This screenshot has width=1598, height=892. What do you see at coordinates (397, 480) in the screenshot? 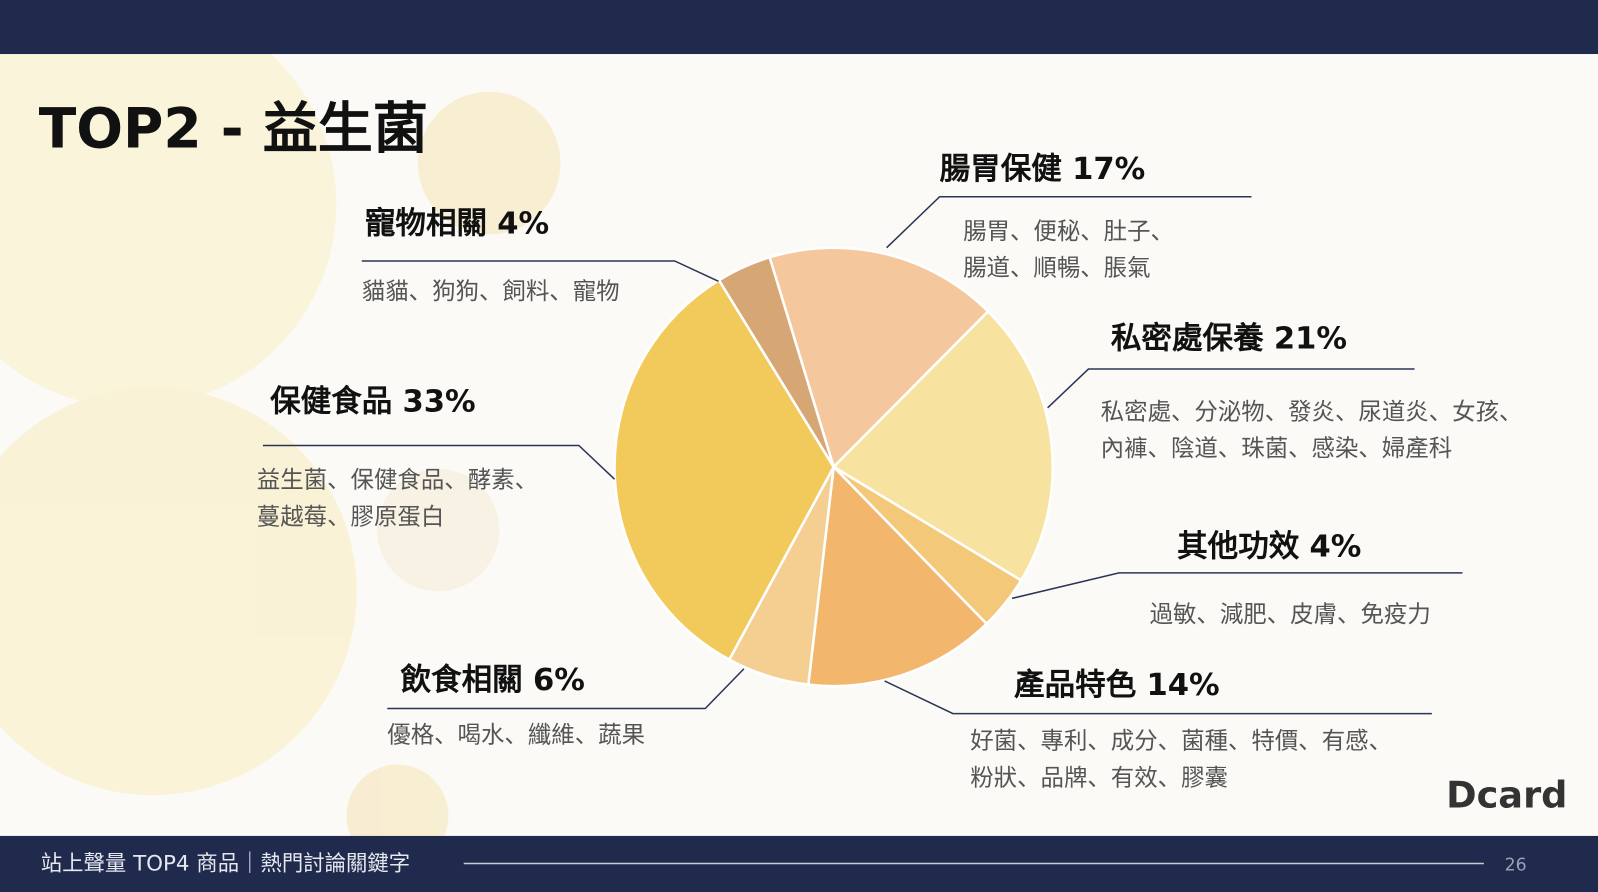
I see `keywords: 益生菌、保健食品、酵素、` at bounding box center [397, 480].